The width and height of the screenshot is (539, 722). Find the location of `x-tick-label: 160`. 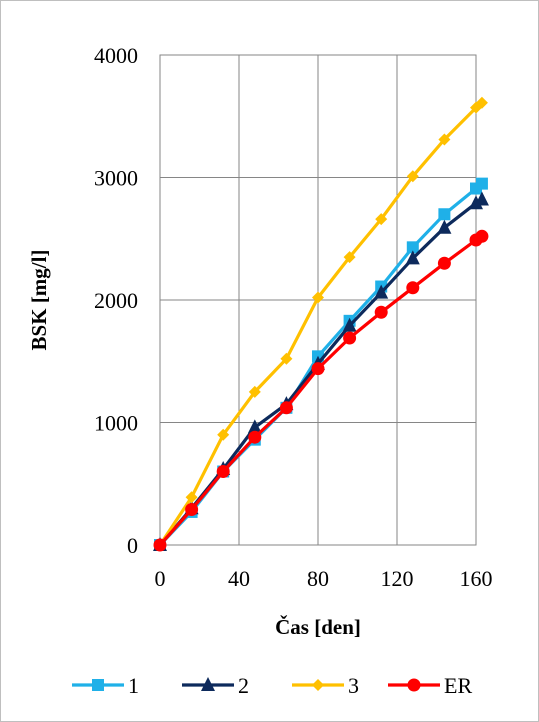

x-tick-label: 160 is located at coordinates (476, 578).